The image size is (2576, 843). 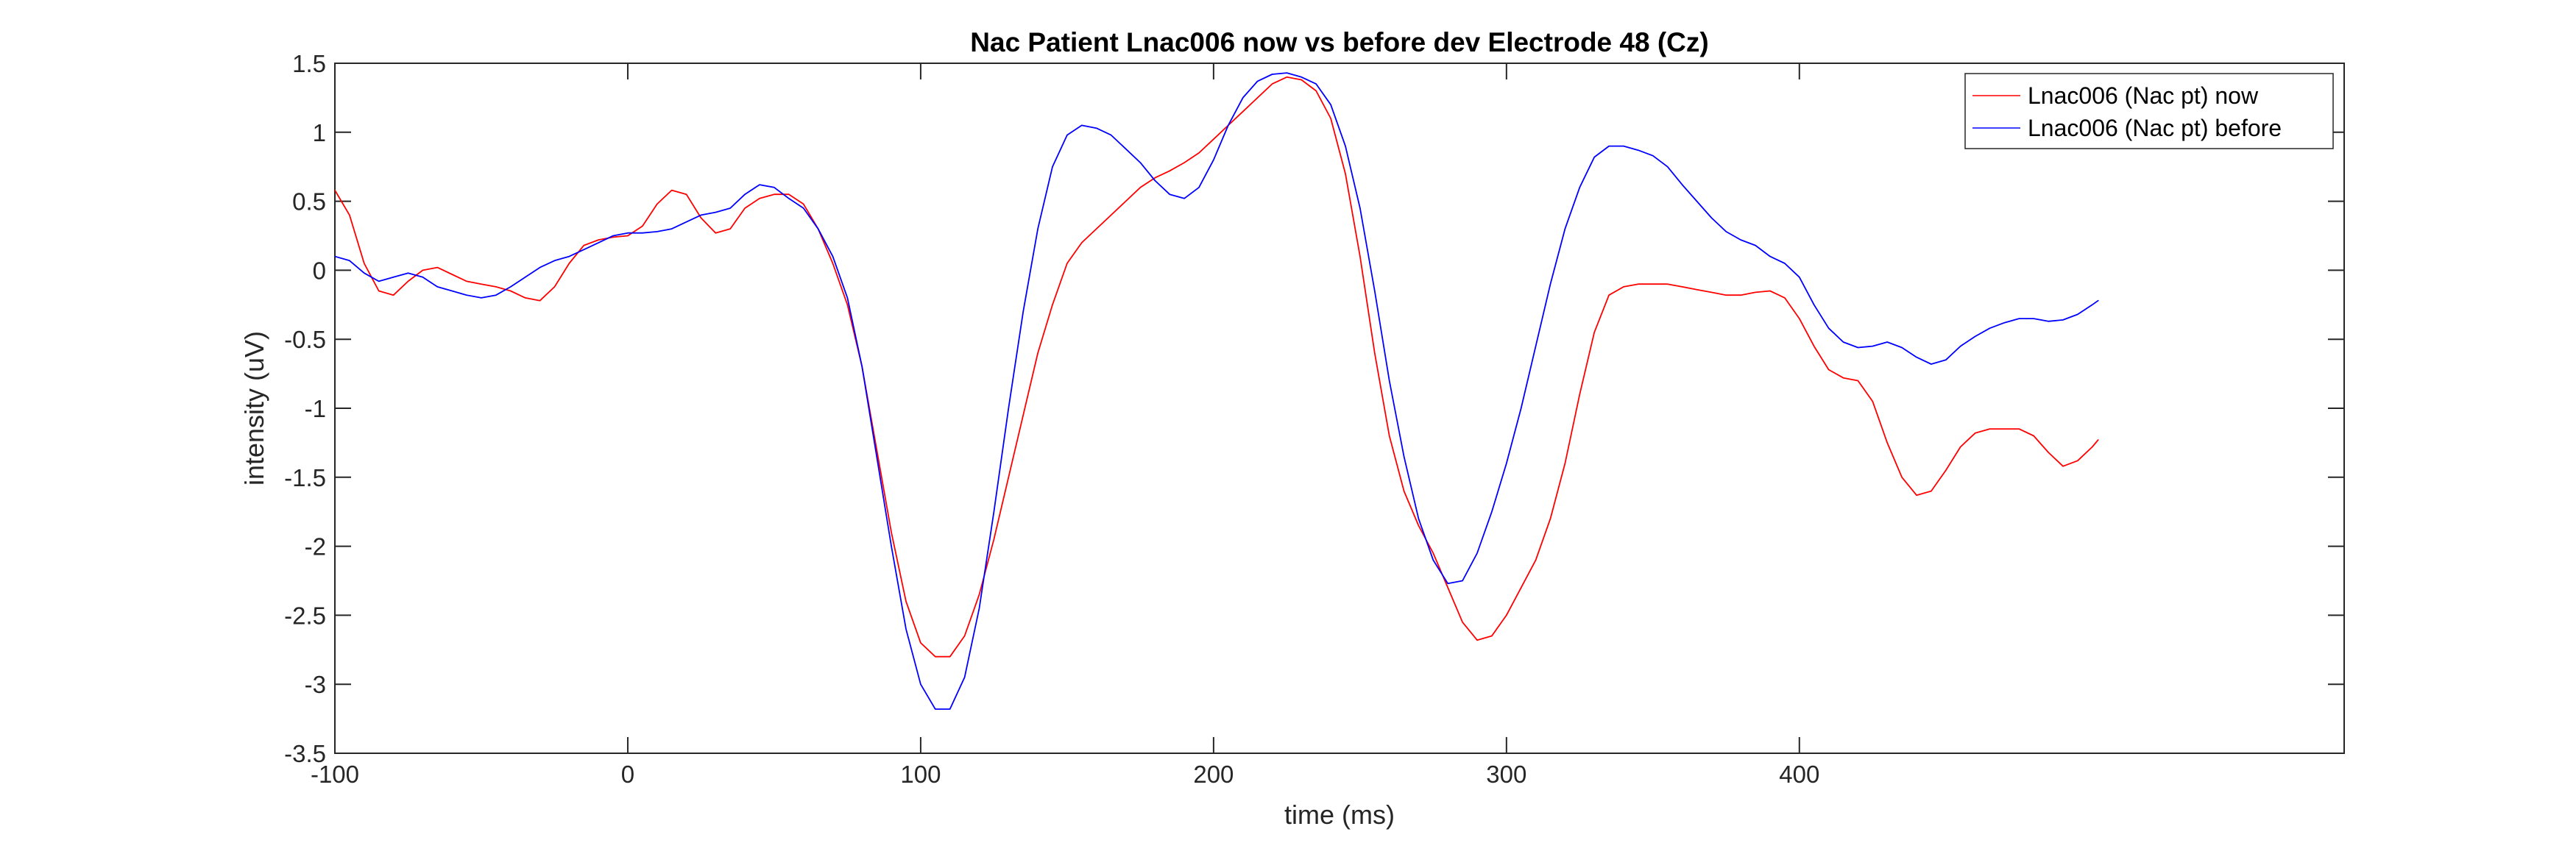 What do you see at coordinates (2143, 95) in the screenshot?
I see `legend-label-now: Lnac006 (Nac pt) now` at bounding box center [2143, 95].